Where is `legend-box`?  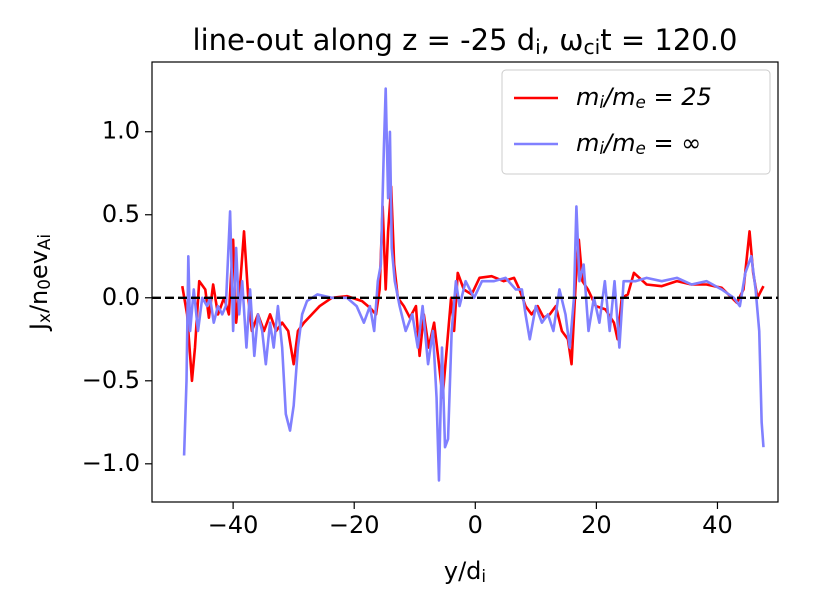
legend-box is located at coordinates (636, 122).